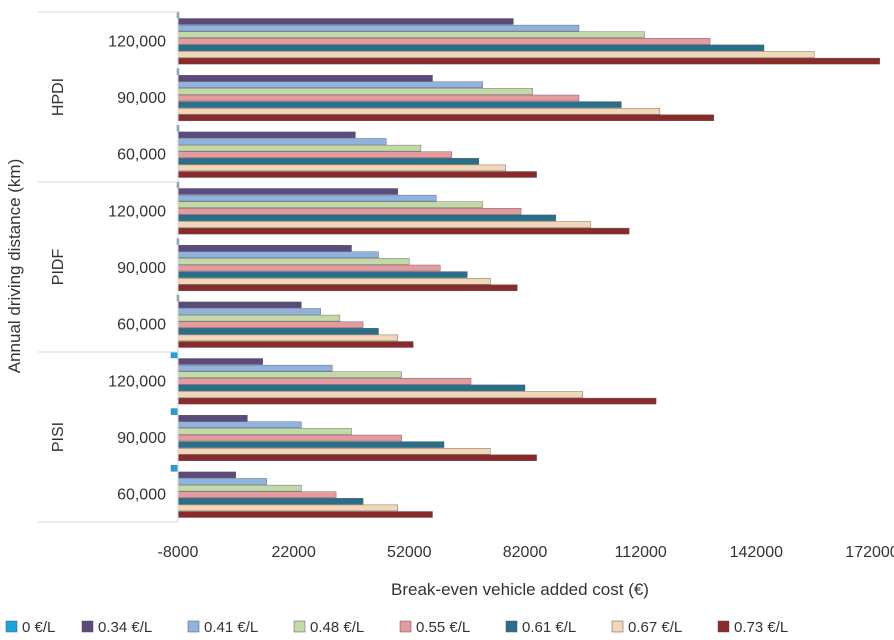  Describe the element at coordinates (520, 589) in the screenshot. I see `x-axis-title: Break-even vehicle added cost (€)` at that location.